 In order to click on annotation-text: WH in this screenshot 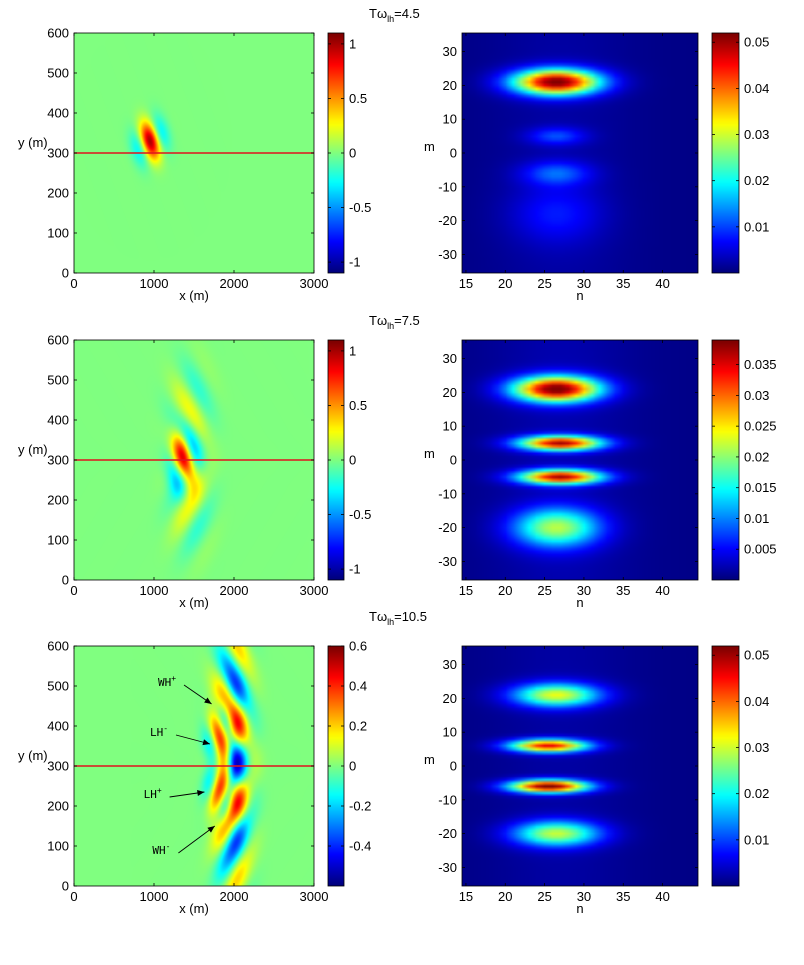, I will do `click(158, 850)`.